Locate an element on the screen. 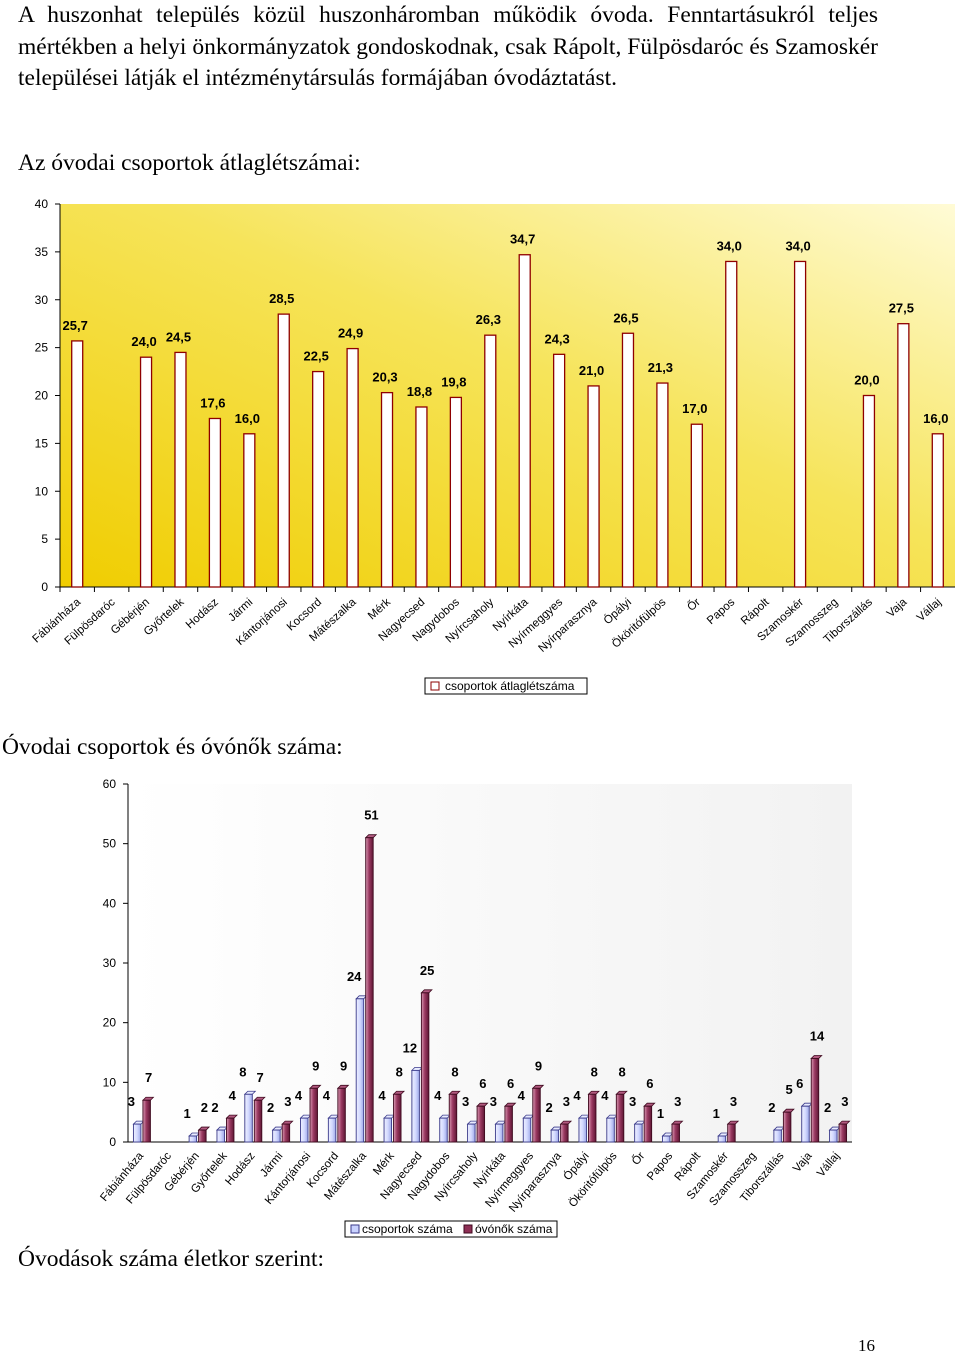 This screenshot has width=960, height=1356. x-tick-label: Papos is located at coordinates (660, 1166).